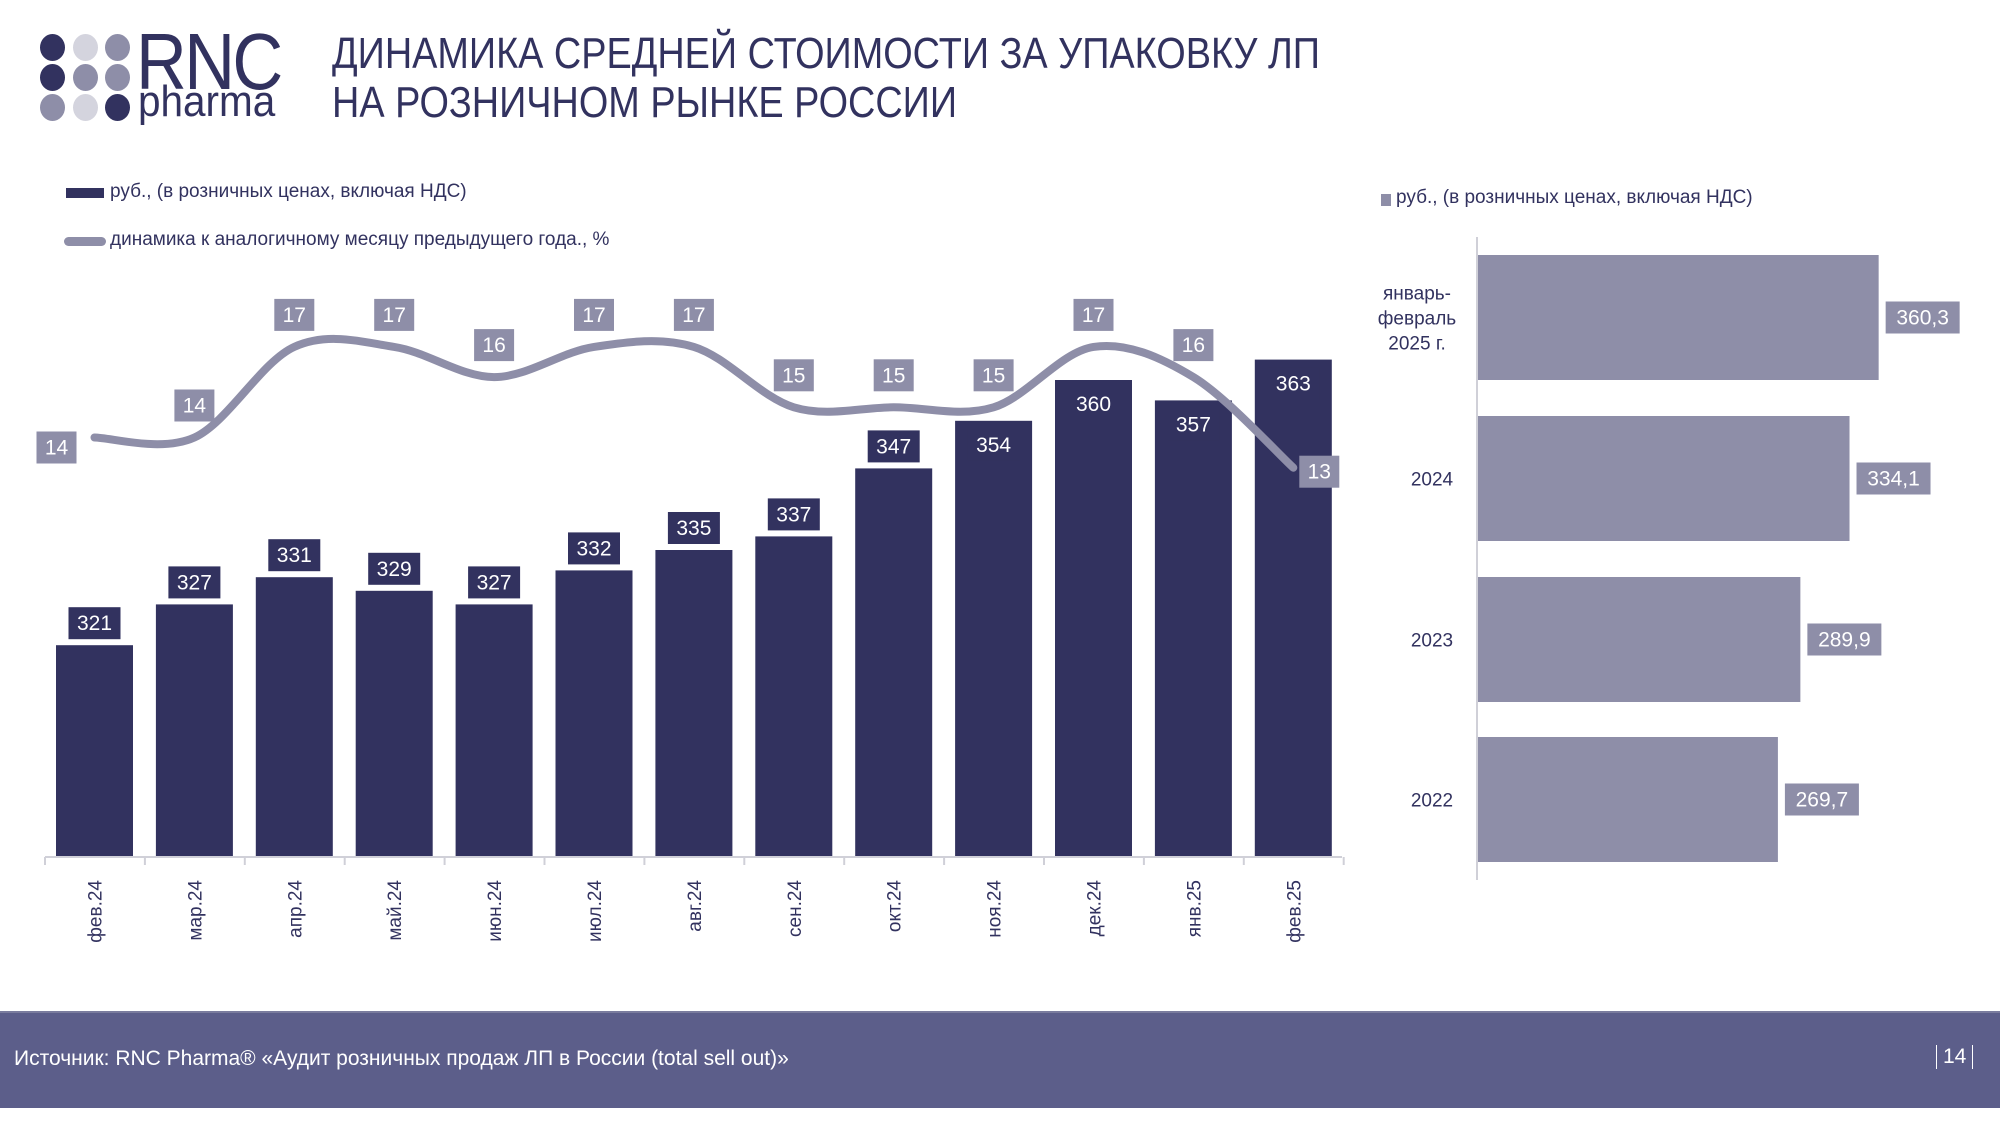  What do you see at coordinates (1955, 1057) in the screenshot?
I see `page-number: 14` at bounding box center [1955, 1057].